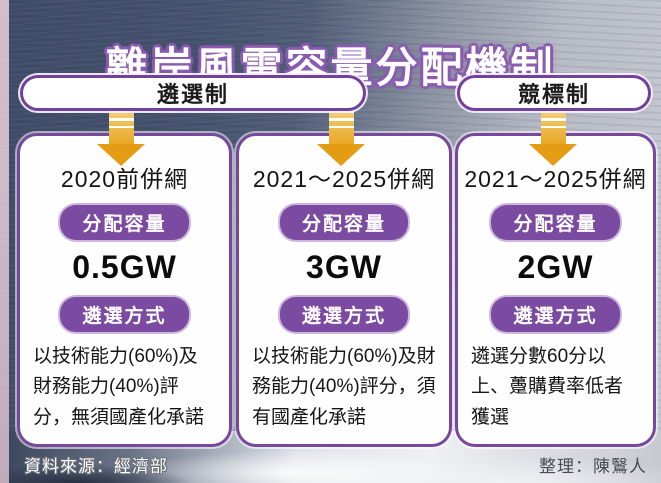 The height and width of the screenshot is (483, 661). Describe the element at coordinates (124, 179) in the screenshot. I see `card-period: 2020前併網` at that location.